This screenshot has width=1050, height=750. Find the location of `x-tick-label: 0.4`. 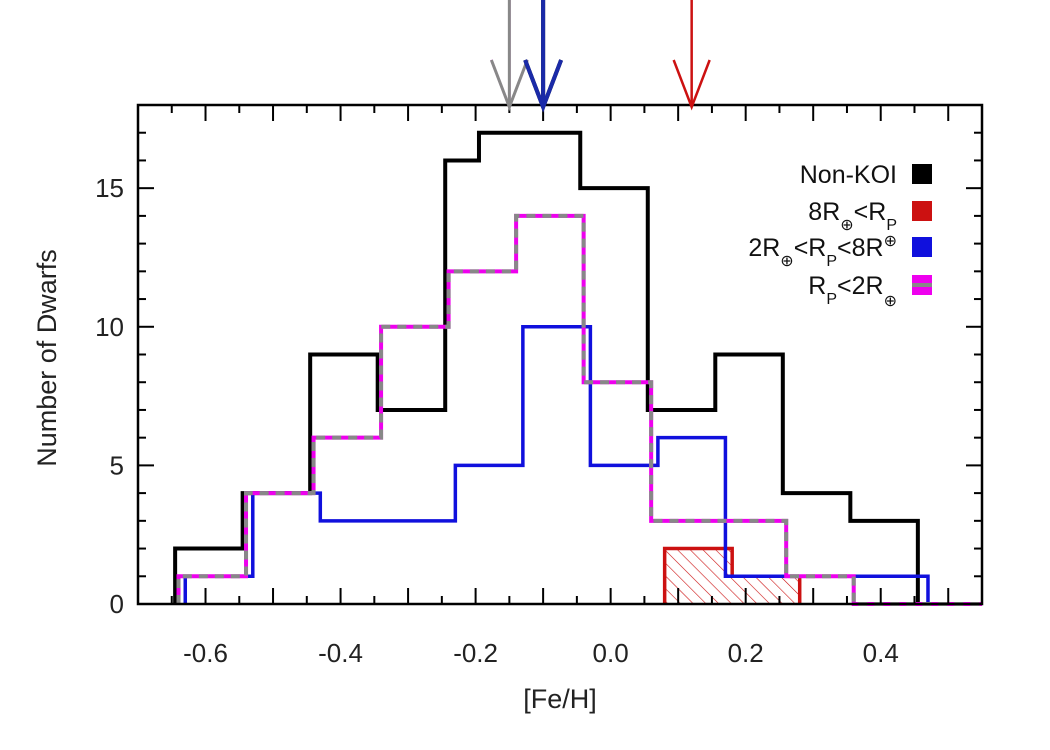

x-tick-label: 0.4 is located at coordinates (881, 653).